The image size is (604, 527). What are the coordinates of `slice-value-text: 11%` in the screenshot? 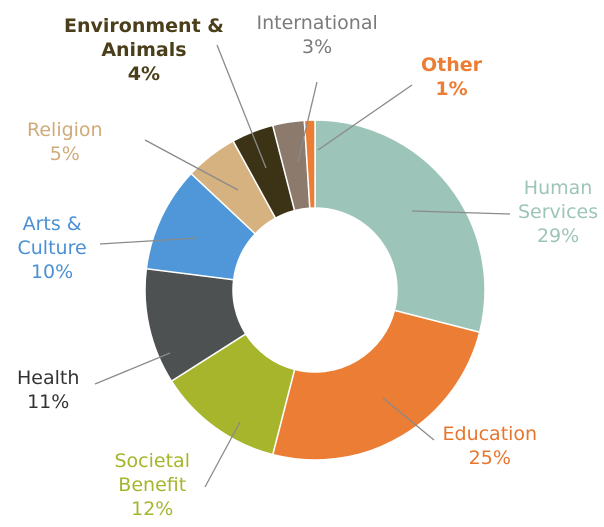 It's located at (48, 402).